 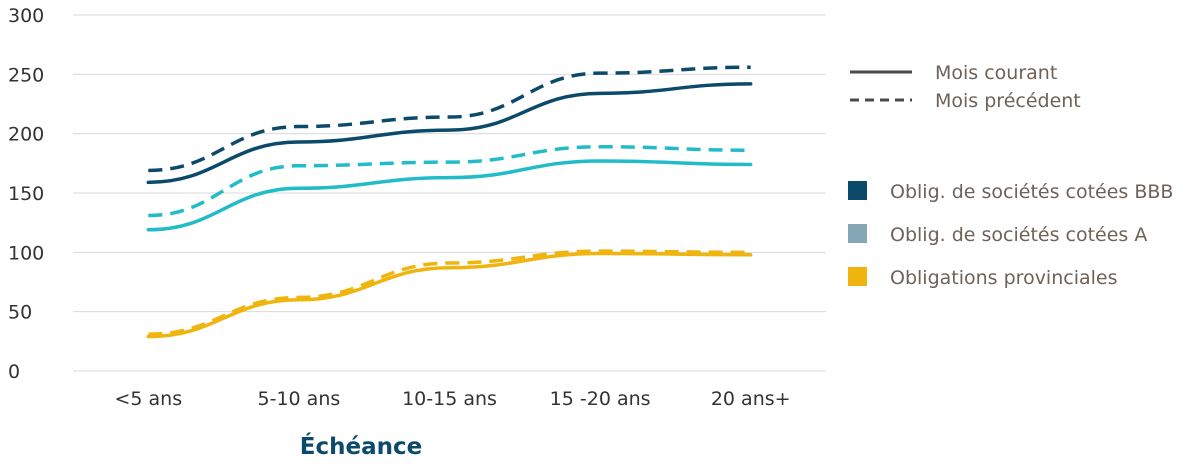 What do you see at coordinates (1031, 192) in the screenshot?
I see `legend-label: Oblig. de sociétés cotées BBB` at bounding box center [1031, 192].